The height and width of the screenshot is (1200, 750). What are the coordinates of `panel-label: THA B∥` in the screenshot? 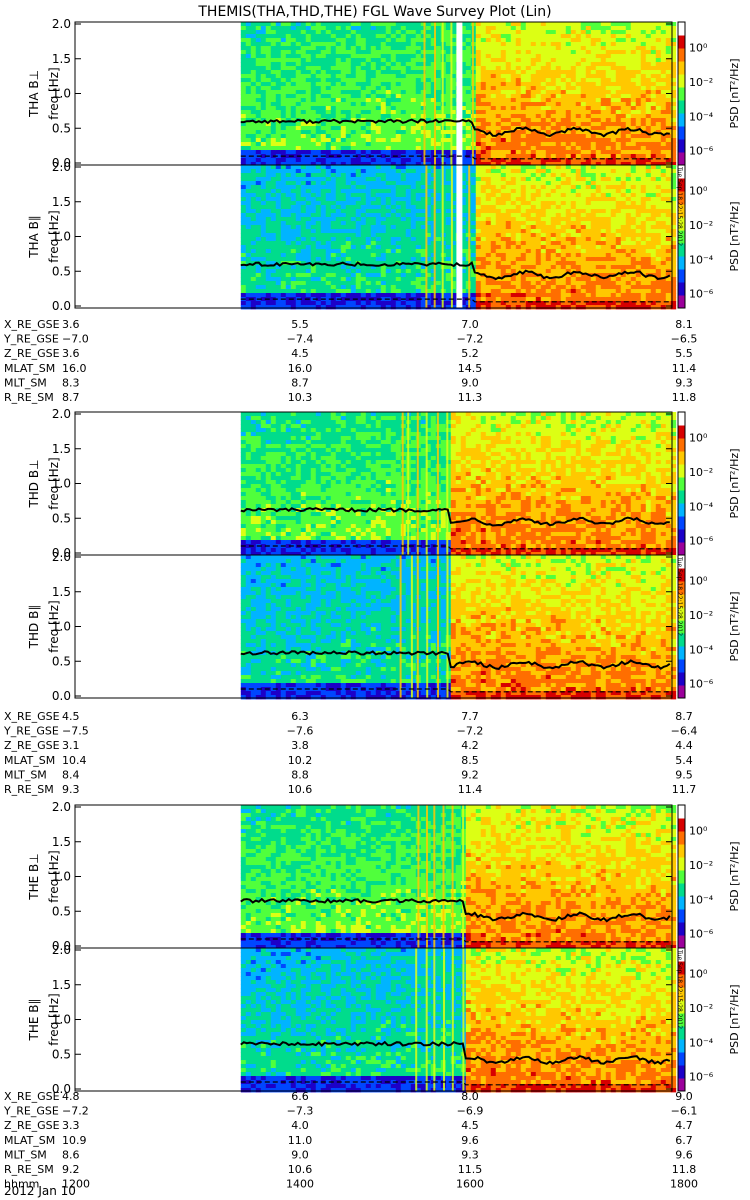 It's located at (34, 237).